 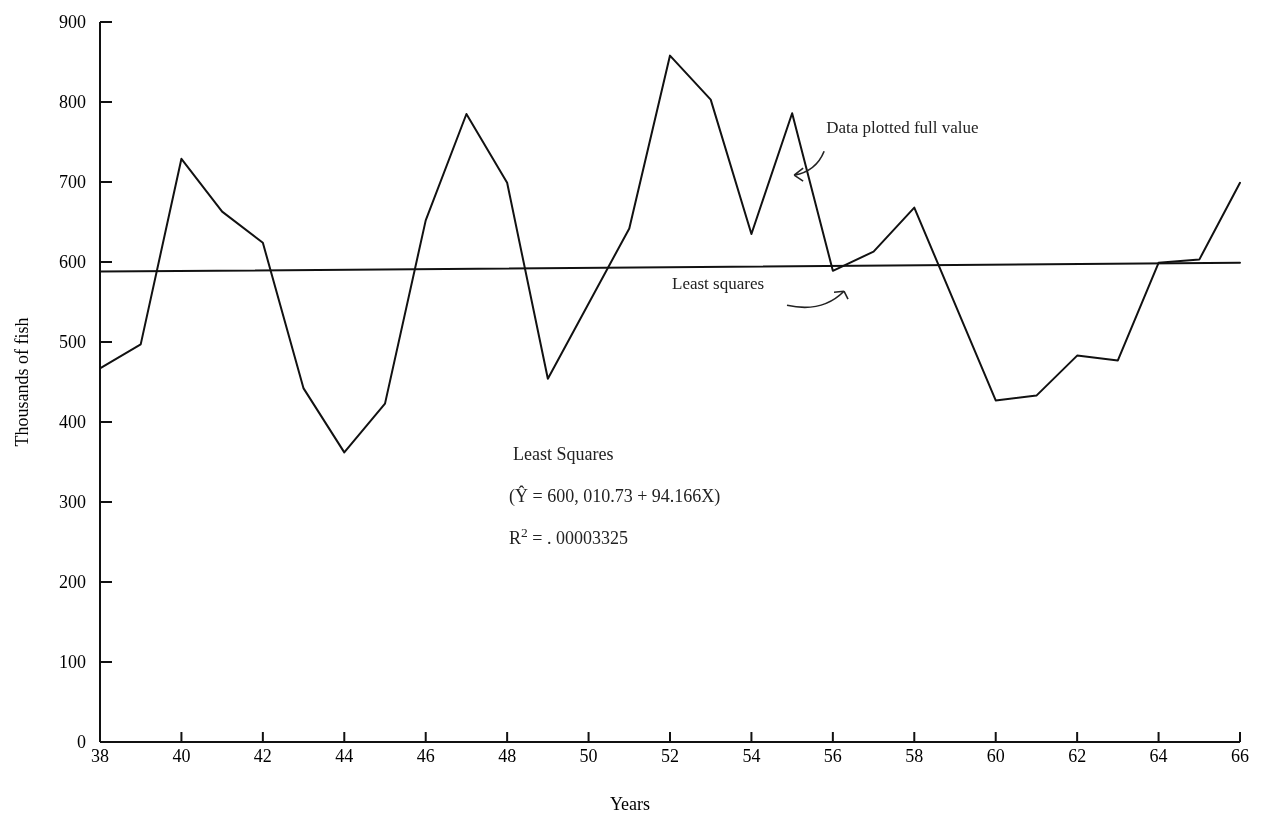 What do you see at coordinates (72, 22) in the screenshot?
I see `y-tick-label: 900` at bounding box center [72, 22].